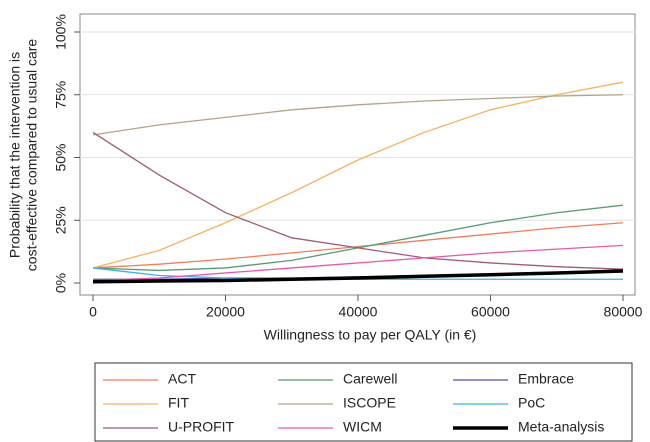  What do you see at coordinates (358, 312) in the screenshot?
I see `x-tick-label: 40000` at bounding box center [358, 312].